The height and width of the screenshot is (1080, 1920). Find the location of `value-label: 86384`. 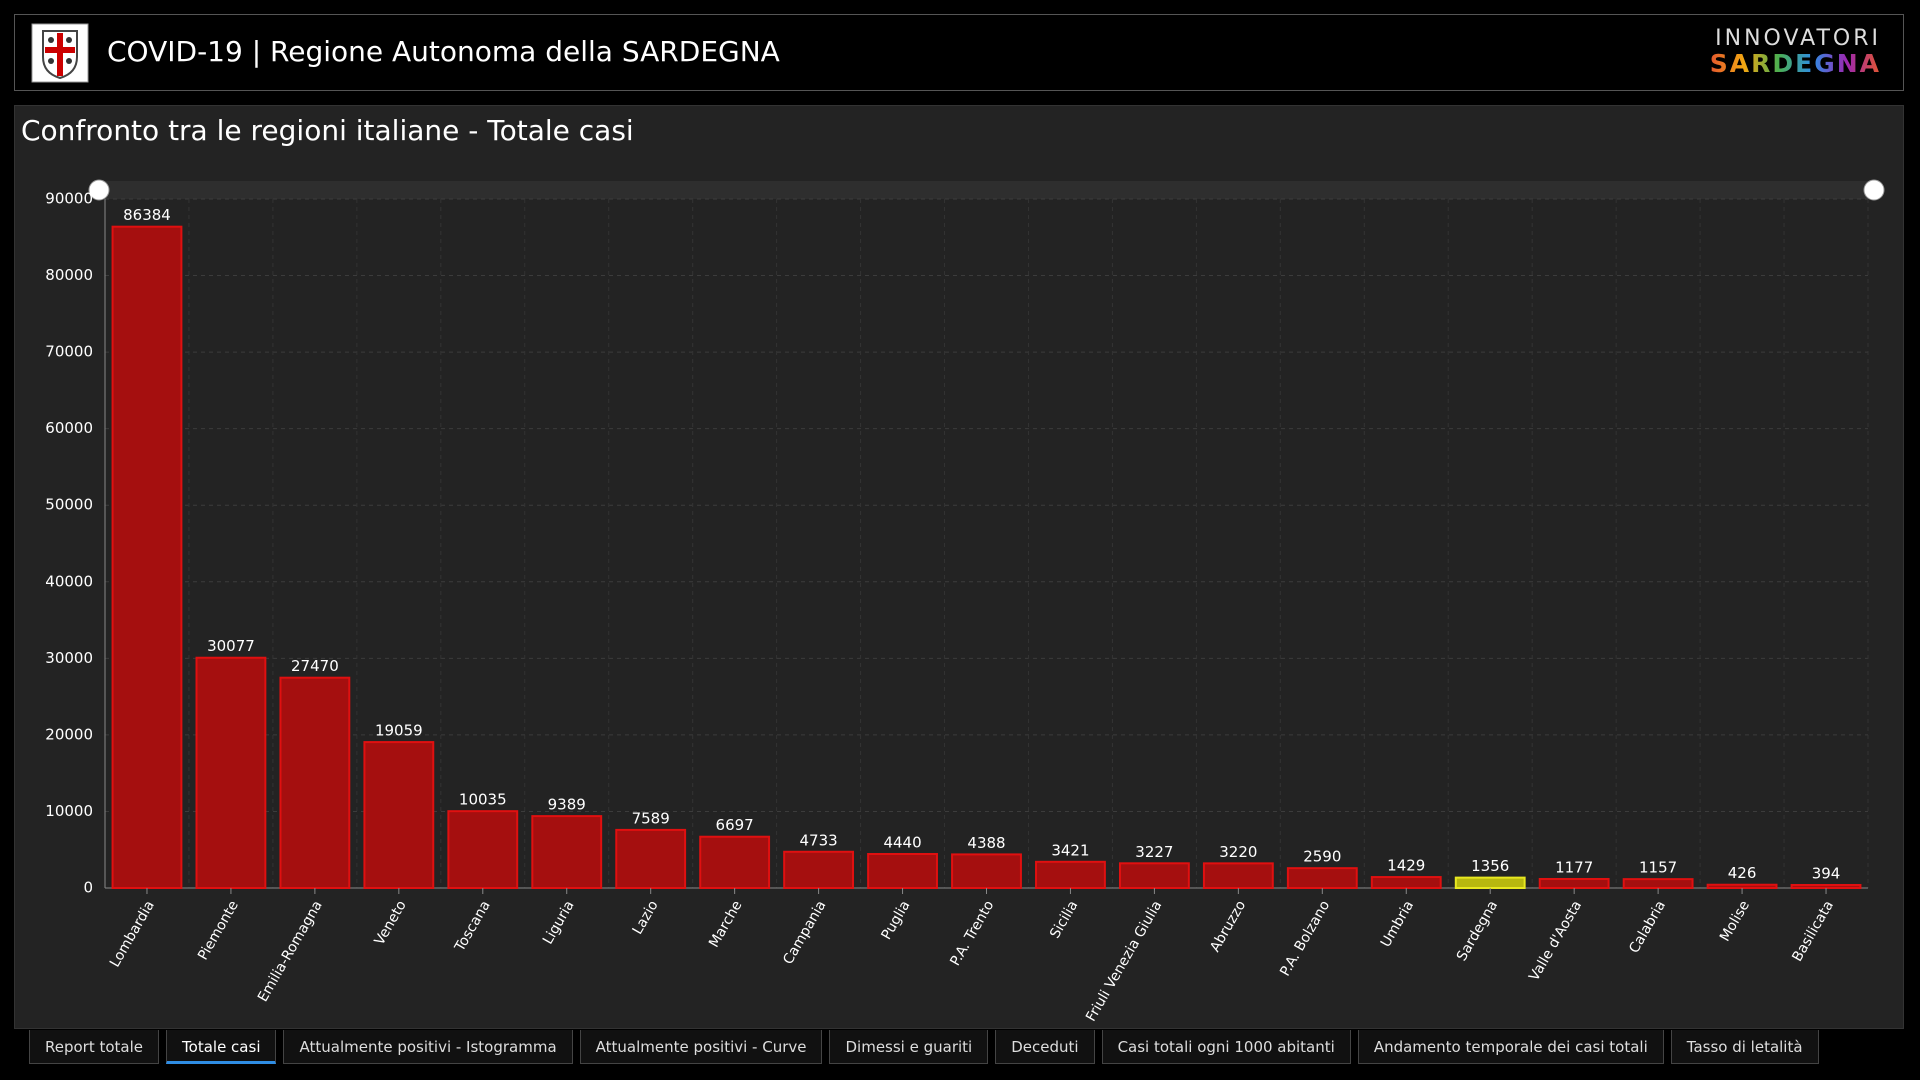

value-label: 86384 is located at coordinates (147, 215).